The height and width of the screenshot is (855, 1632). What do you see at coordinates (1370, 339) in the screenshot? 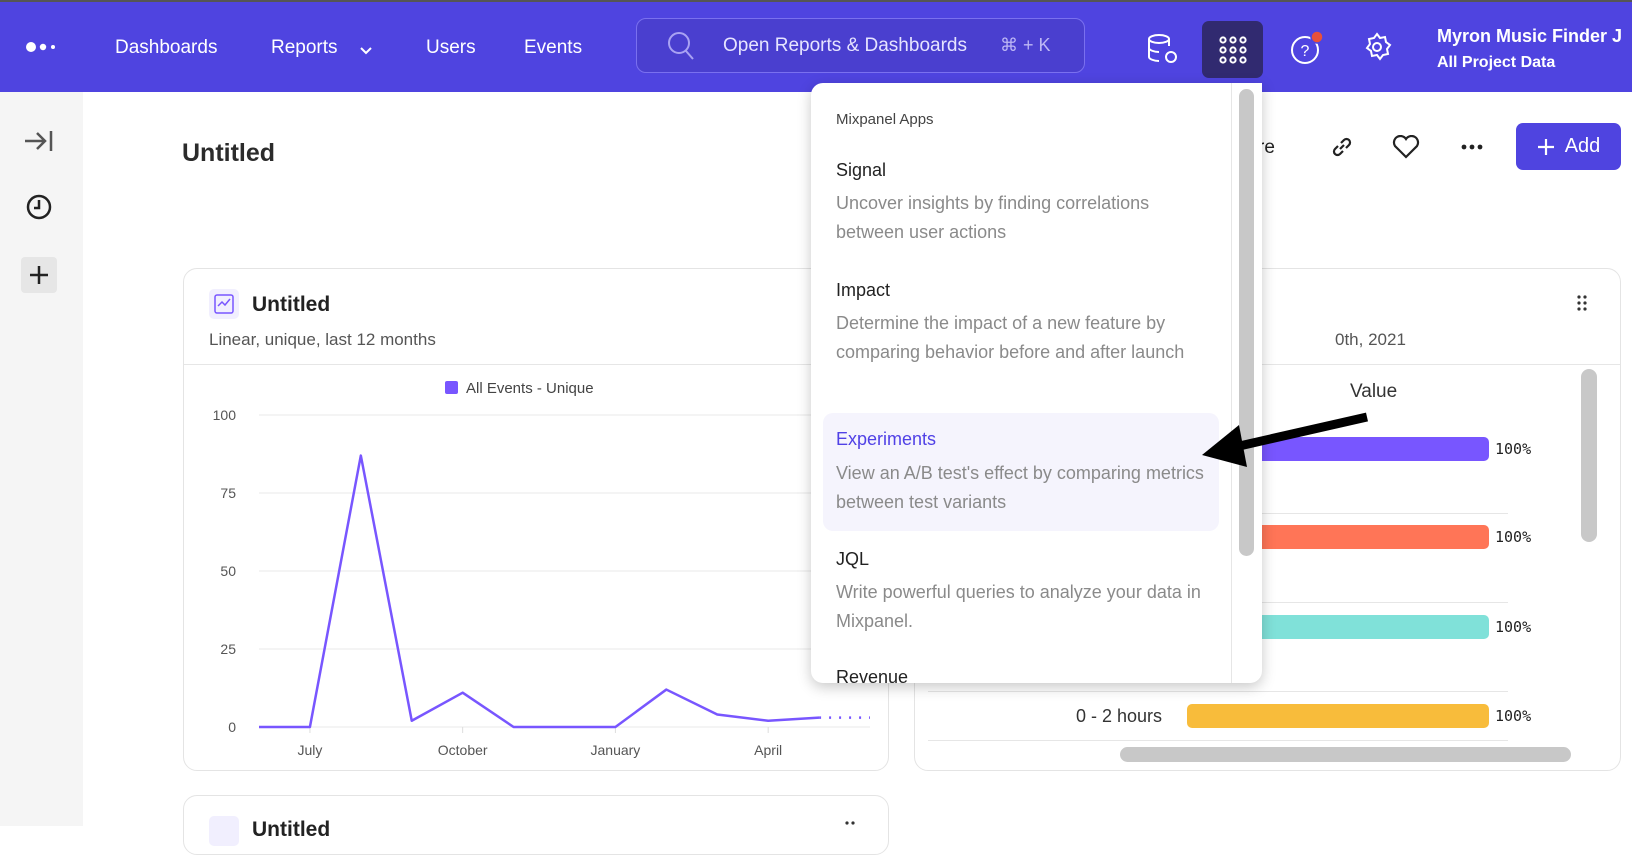
I see `card-subtitle: 0th, 2021` at bounding box center [1370, 339].